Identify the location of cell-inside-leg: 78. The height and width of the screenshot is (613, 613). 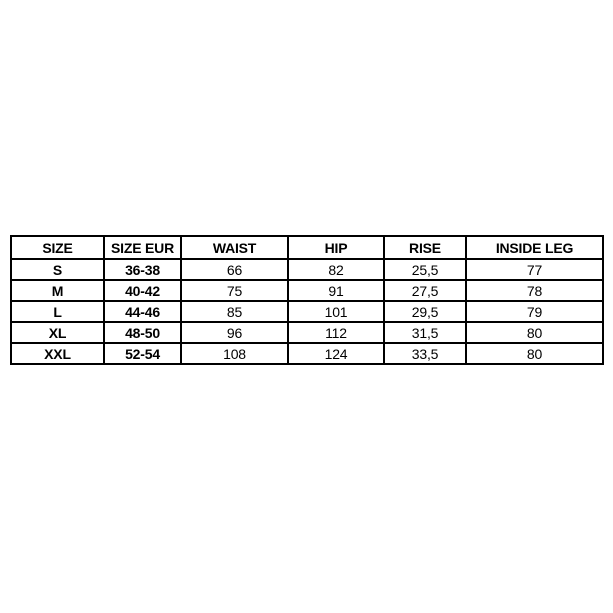
(534, 290).